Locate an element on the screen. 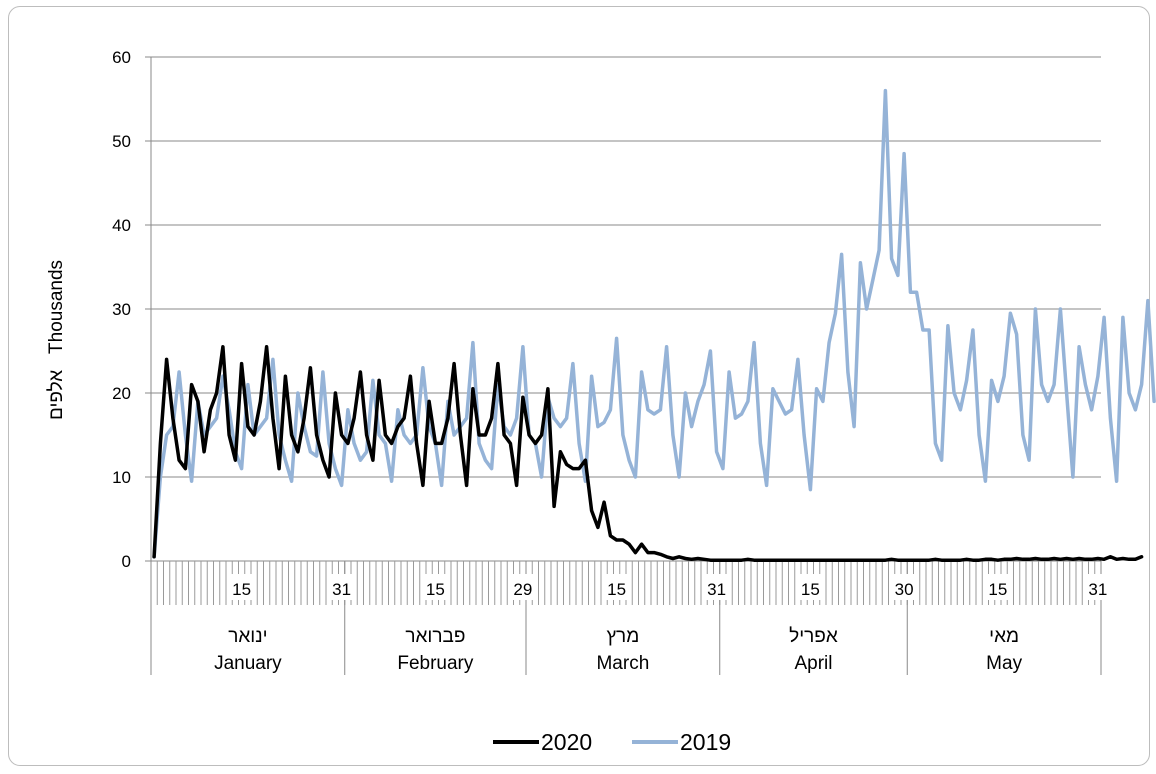 The height and width of the screenshot is (774, 1156). y-tick-label: 10 is located at coordinates (121, 477).